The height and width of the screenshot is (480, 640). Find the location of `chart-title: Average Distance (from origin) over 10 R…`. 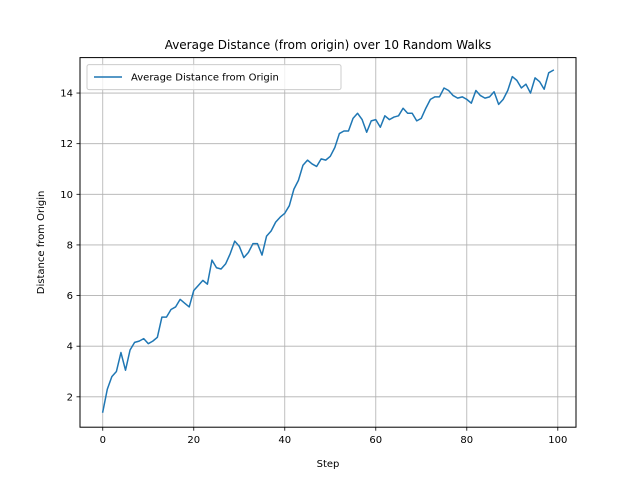

chart-title: Average Distance (from origin) over 10 R… is located at coordinates (328, 45).